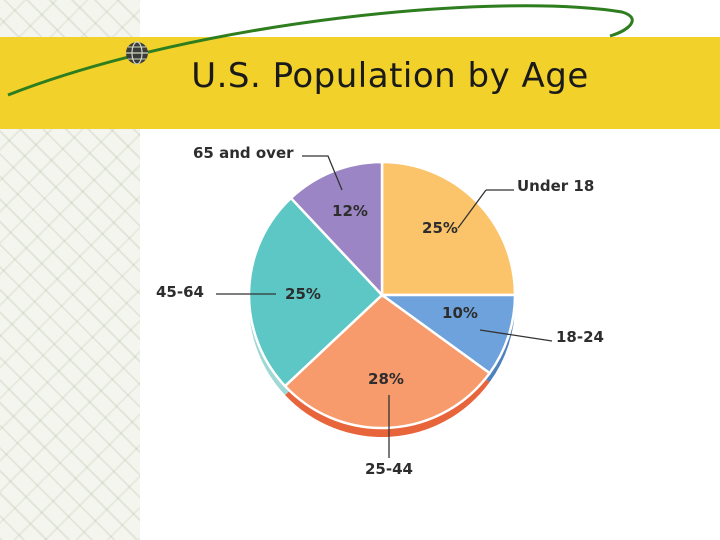  Describe the element at coordinates (580, 337) in the screenshot. I see `slice-category-label: 18-24` at that location.